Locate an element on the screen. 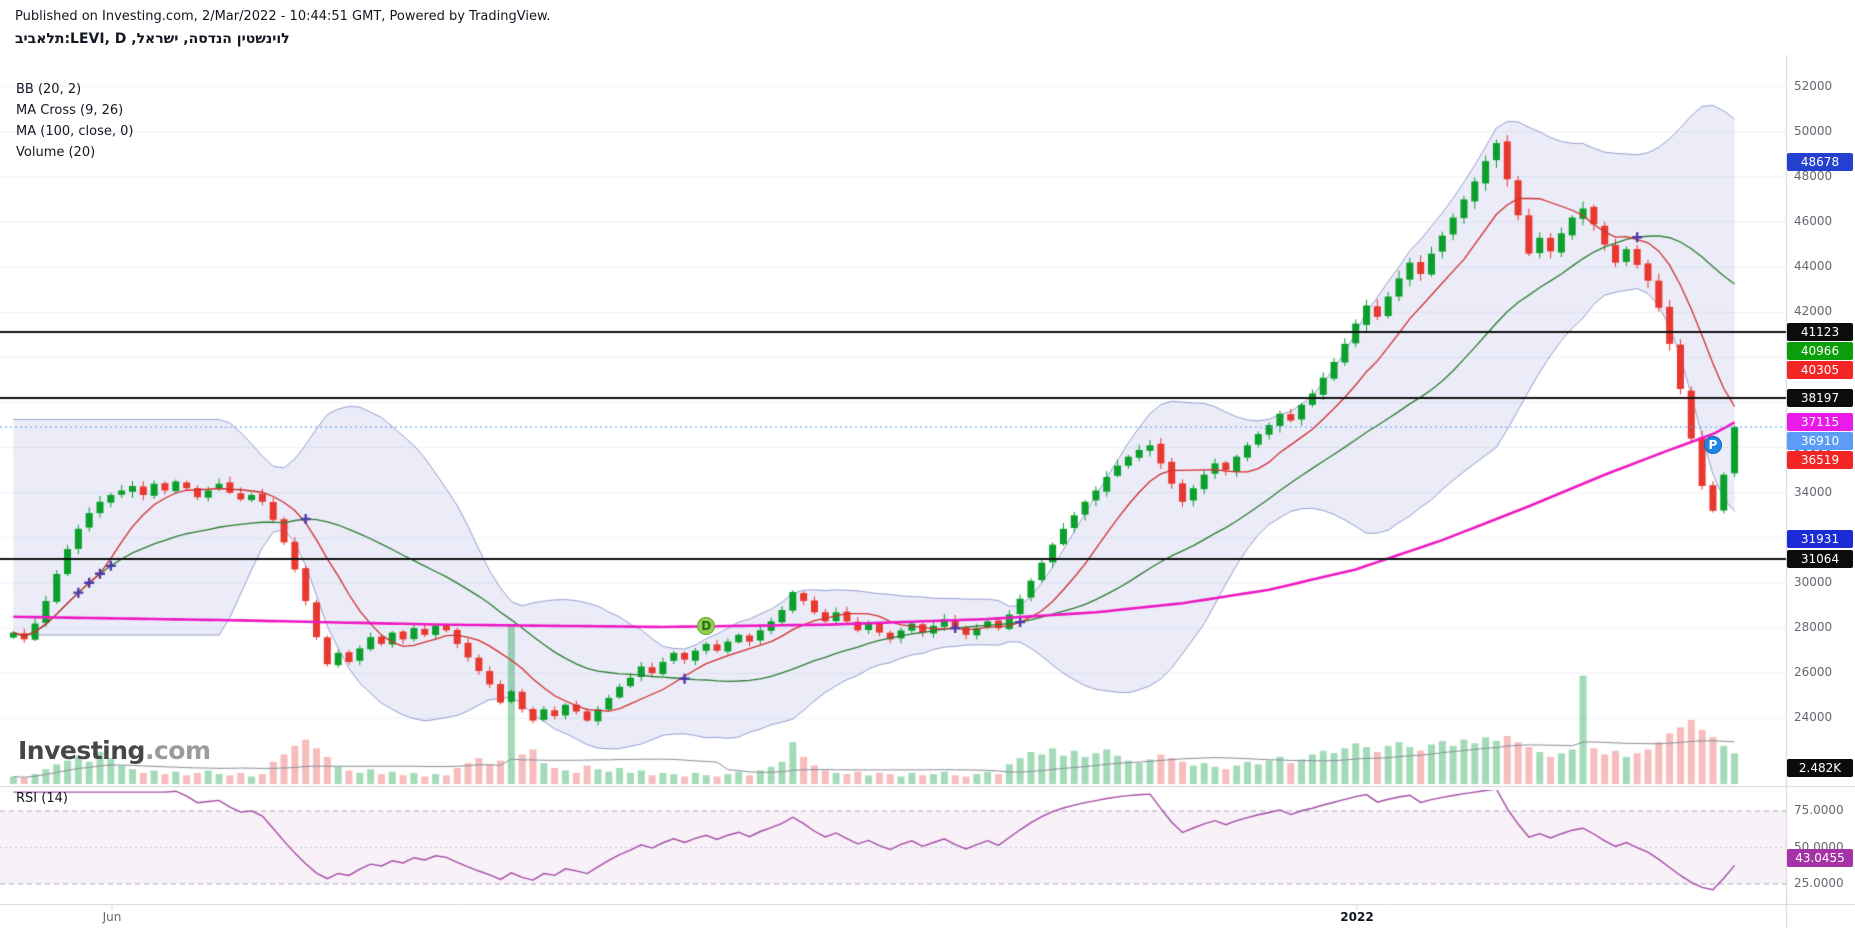  price-badge: 31931 is located at coordinates (1820, 539).